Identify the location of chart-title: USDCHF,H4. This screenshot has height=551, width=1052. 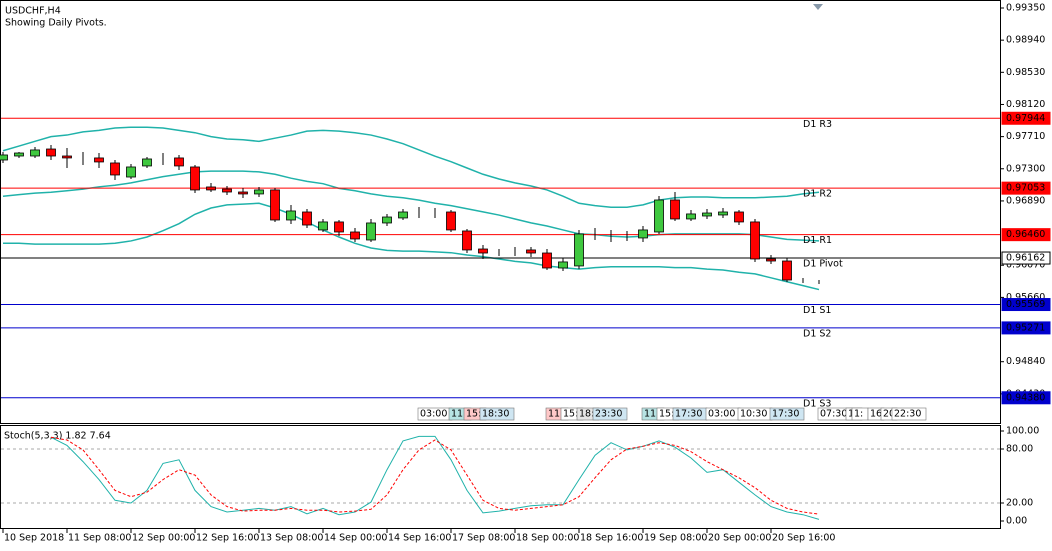
(33, 11).